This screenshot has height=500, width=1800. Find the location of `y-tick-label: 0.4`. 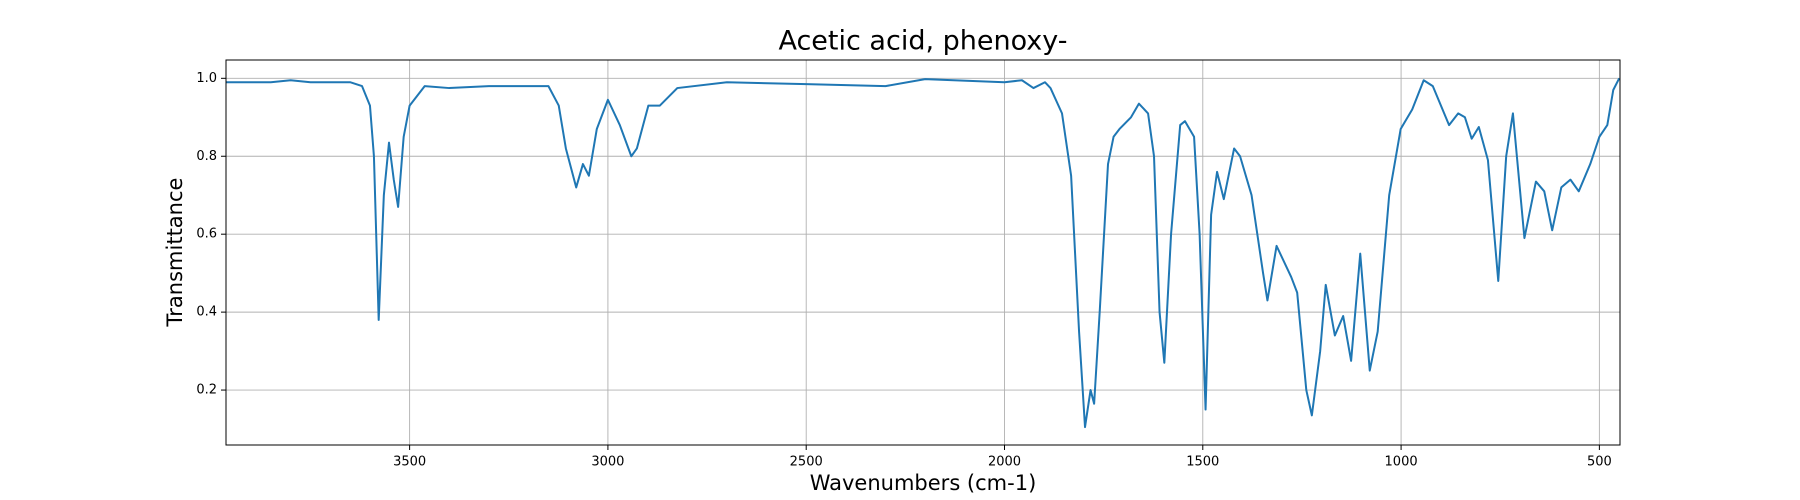

y-tick-label: 0.4 is located at coordinates (206, 312).